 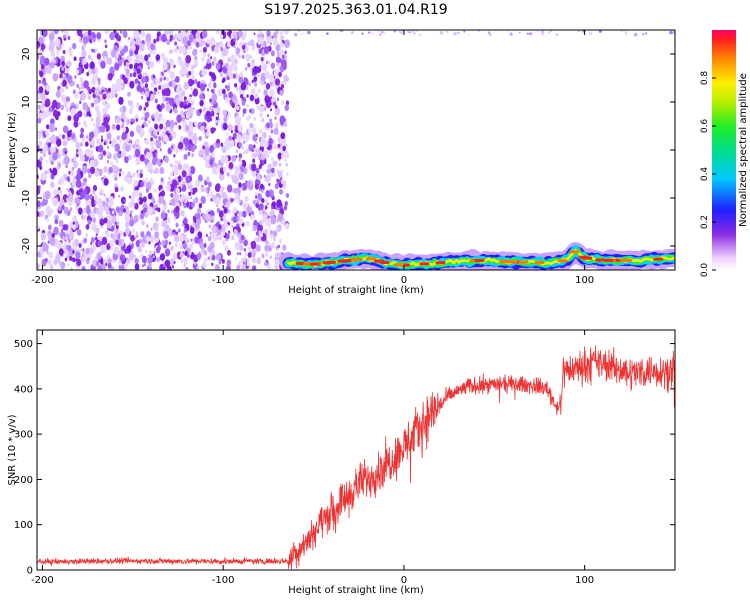 I want to click on y-tick-label: 0, so click(x=26, y=150).